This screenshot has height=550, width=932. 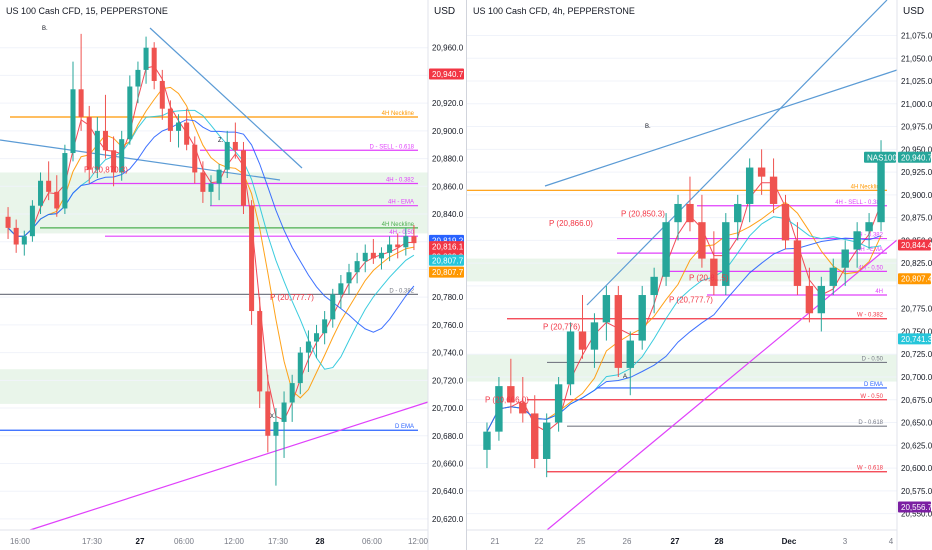 I want to click on price-tag: 20,844.4, so click(x=916, y=245).